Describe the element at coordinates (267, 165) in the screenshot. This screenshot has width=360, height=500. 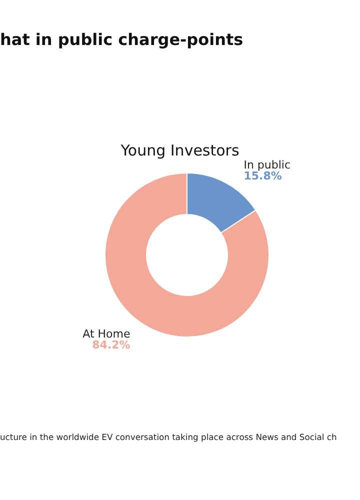
I see `slice-label: In public` at that location.